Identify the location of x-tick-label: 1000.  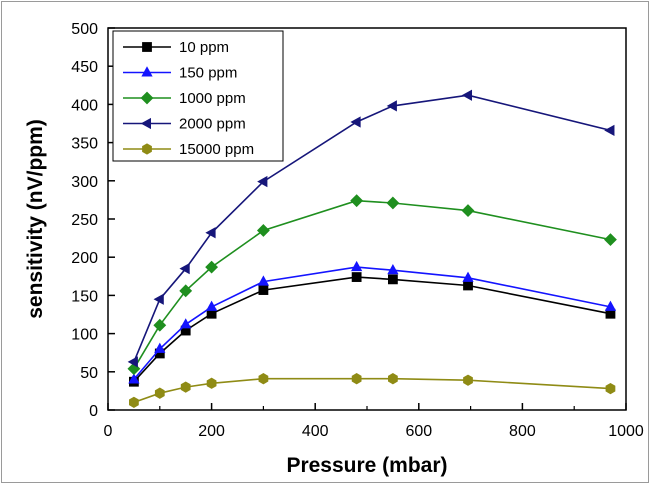
(626, 431).